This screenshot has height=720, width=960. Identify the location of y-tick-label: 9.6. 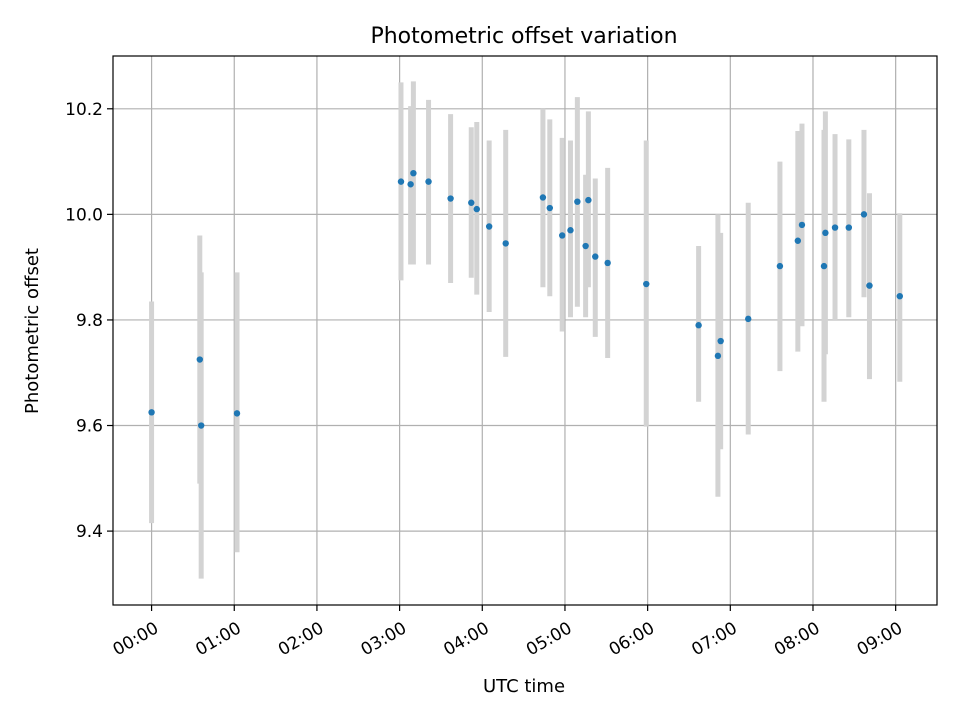
(89, 427).